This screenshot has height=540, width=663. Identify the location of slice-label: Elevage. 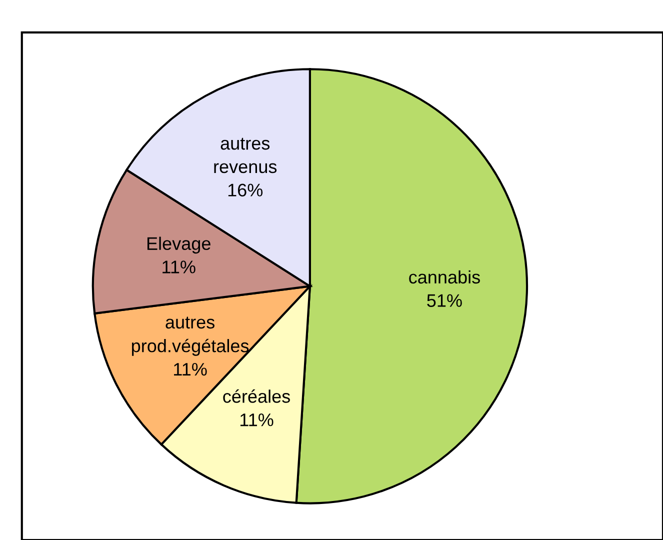
(178, 245).